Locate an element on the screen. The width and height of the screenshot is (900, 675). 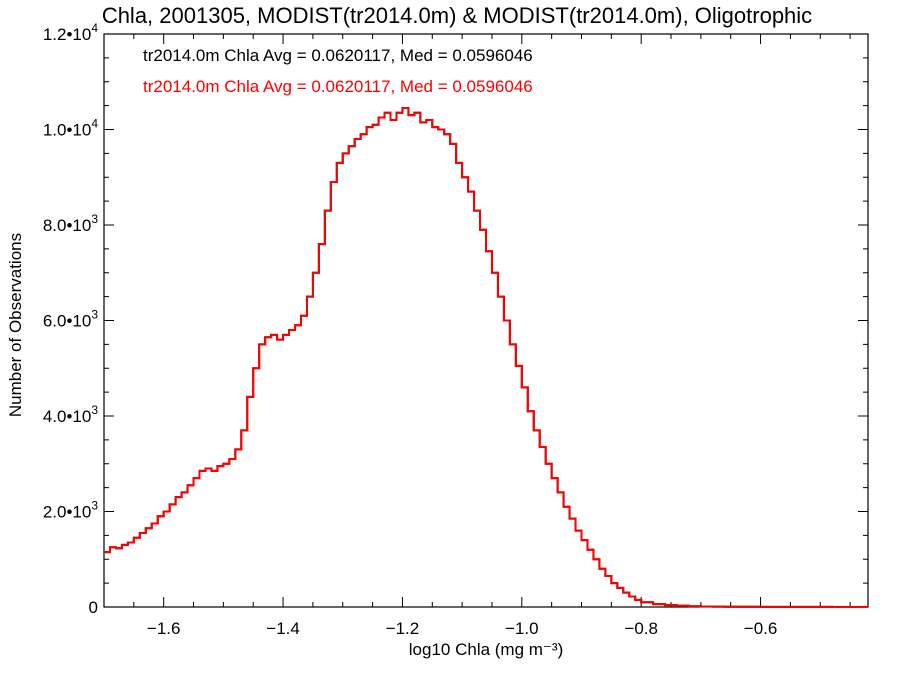
x-tick-label: −1.0 is located at coordinates (522, 628).